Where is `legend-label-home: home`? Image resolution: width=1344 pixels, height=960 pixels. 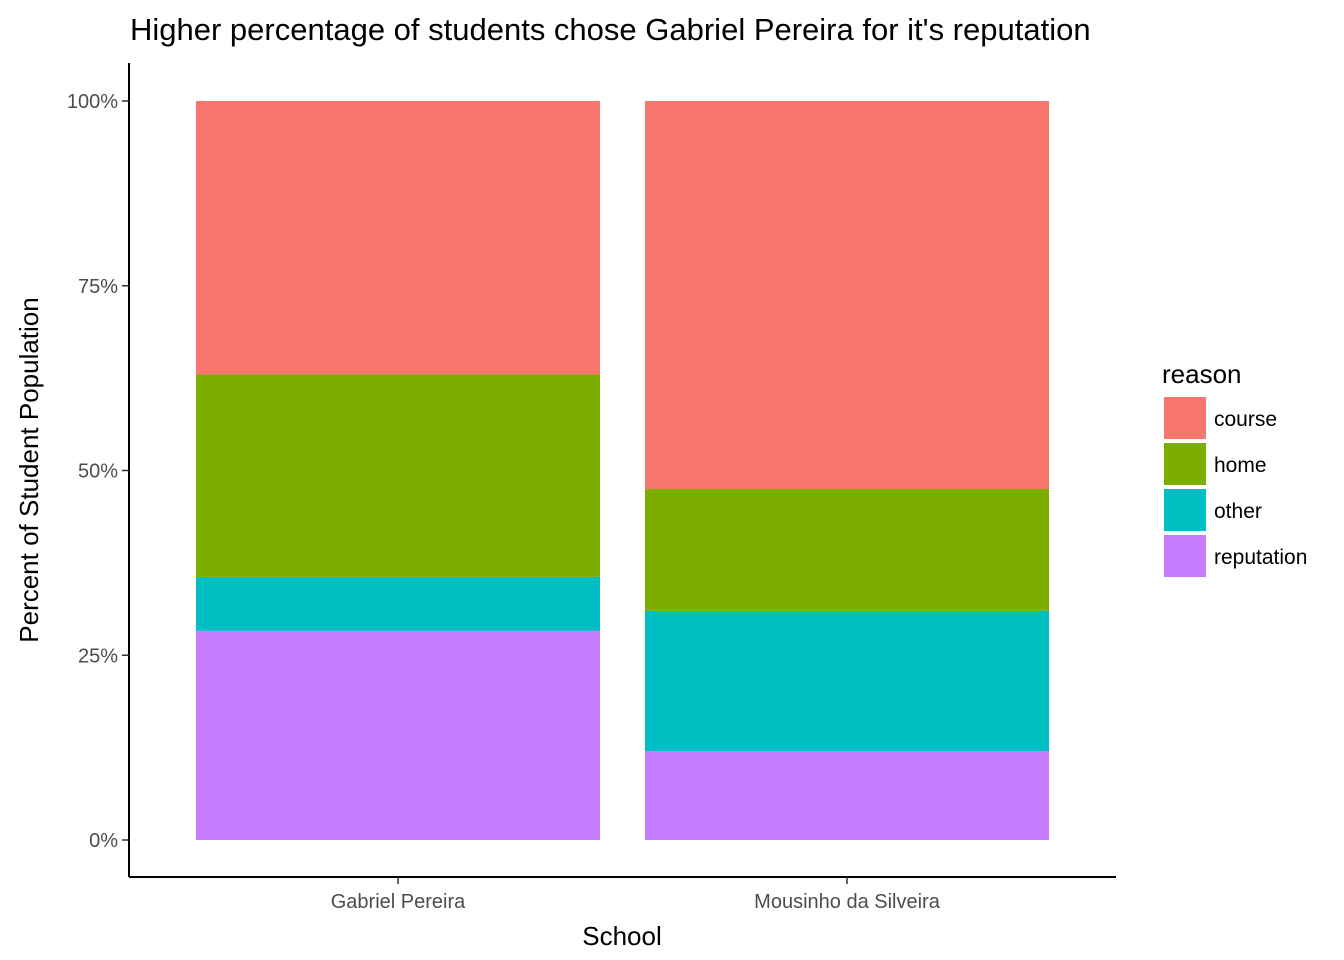
legend-label-home: home is located at coordinates (1240, 465).